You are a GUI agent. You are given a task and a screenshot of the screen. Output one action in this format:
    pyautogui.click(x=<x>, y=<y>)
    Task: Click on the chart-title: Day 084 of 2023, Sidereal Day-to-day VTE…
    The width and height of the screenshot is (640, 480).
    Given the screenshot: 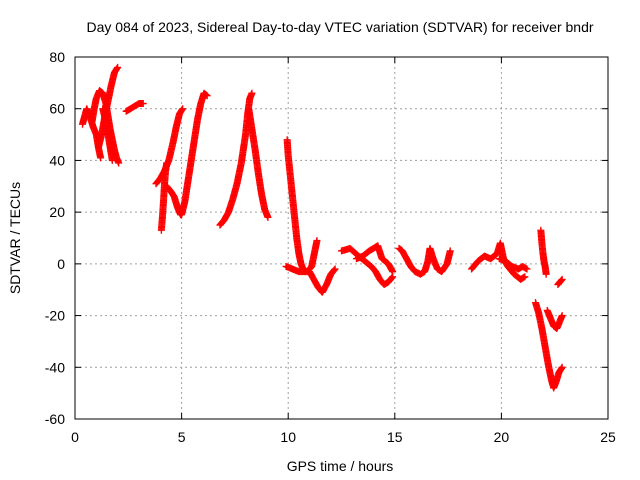 What is the action you would take?
    pyautogui.click(x=339, y=27)
    